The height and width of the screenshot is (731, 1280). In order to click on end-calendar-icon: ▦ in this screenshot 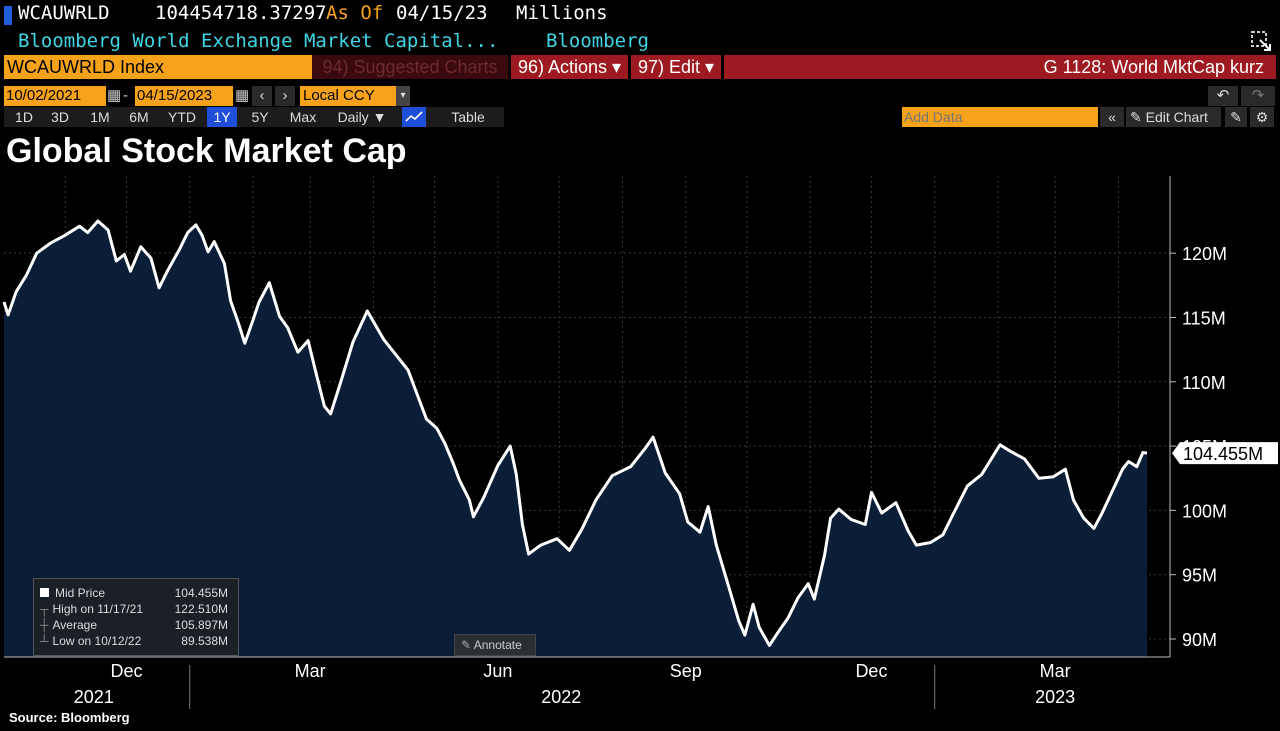, I will do `click(242, 95)`.